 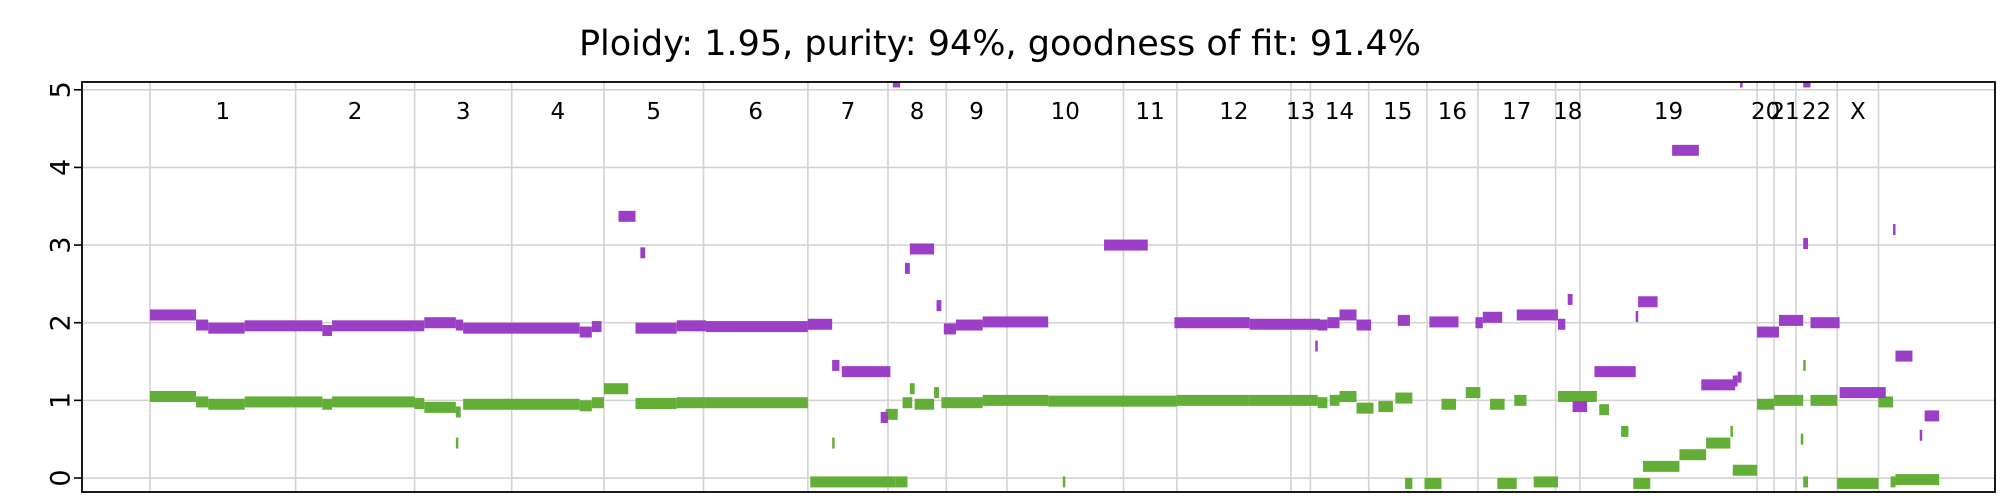 I want to click on y-tick-label: 2, so click(x=60, y=322).